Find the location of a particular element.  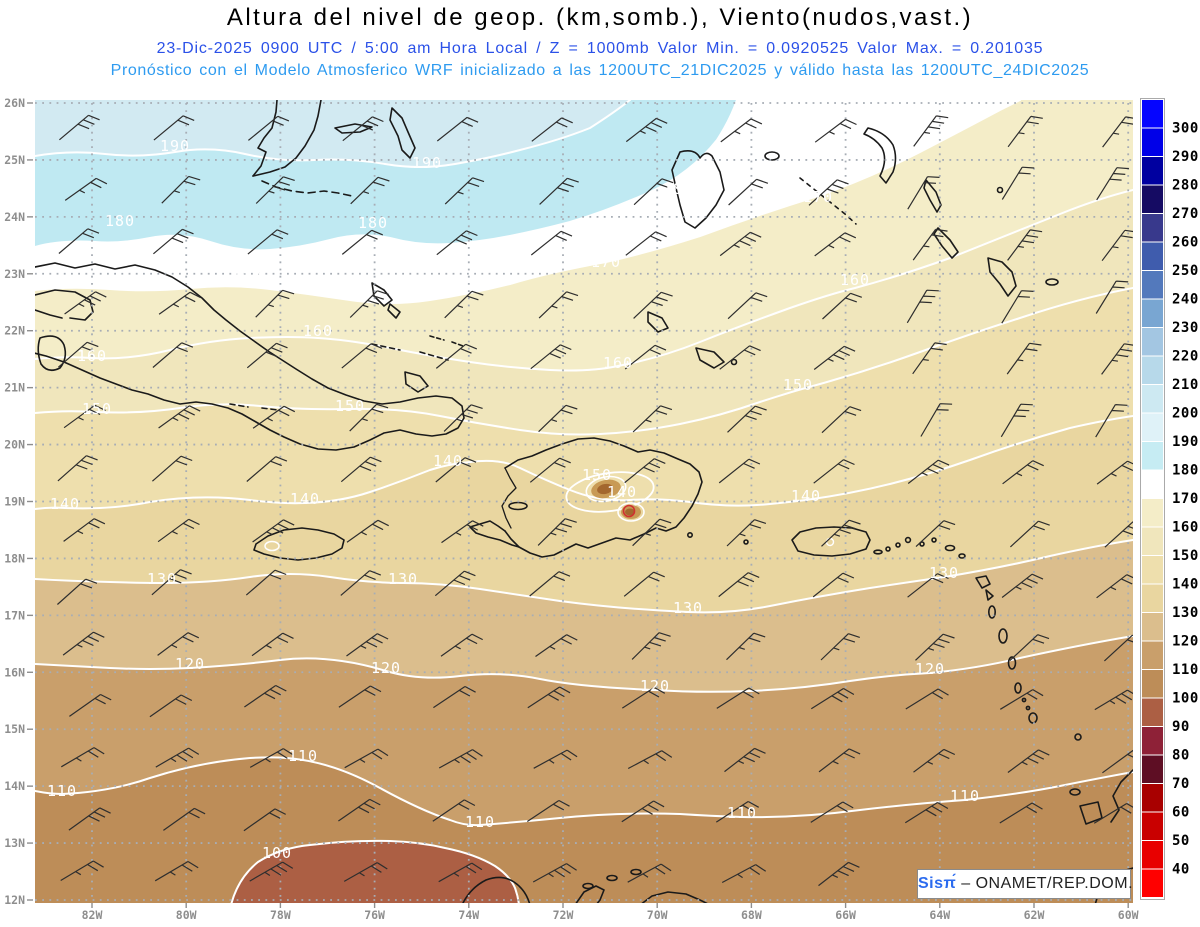

colorbar-value: 210 is located at coordinates (1185, 385).